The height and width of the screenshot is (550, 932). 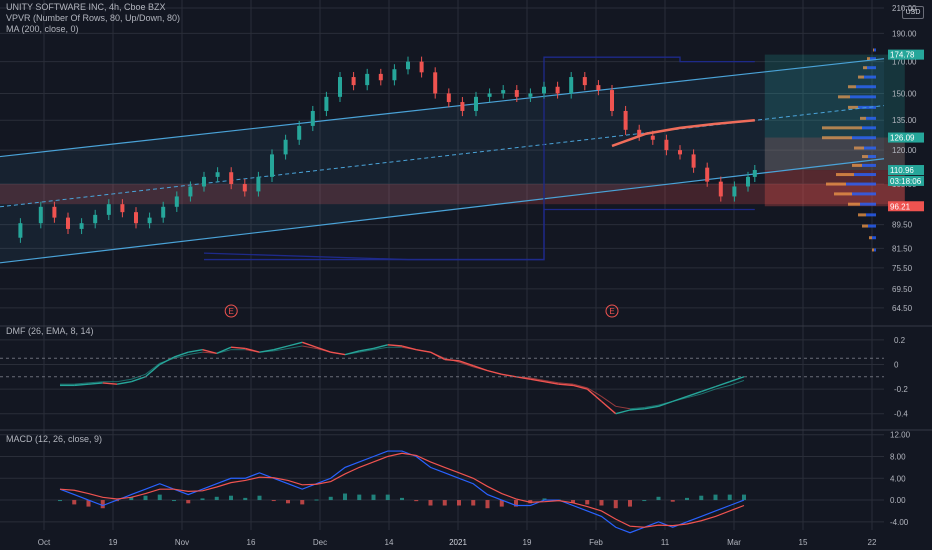 What do you see at coordinates (904, 120) in the screenshot?
I see `y-tick-label: 135.00` at bounding box center [904, 120].